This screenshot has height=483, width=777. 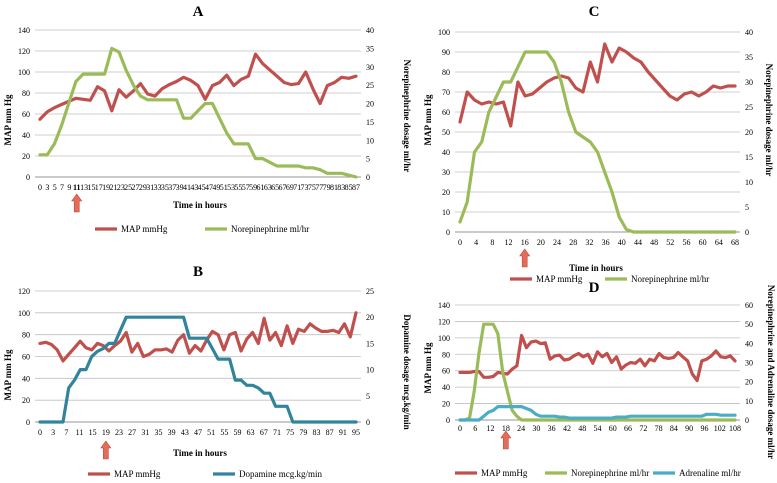 What do you see at coordinates (509, 242) in the screenshot?
I see `x-tick-label: 12` at bounding box center [509, 242].